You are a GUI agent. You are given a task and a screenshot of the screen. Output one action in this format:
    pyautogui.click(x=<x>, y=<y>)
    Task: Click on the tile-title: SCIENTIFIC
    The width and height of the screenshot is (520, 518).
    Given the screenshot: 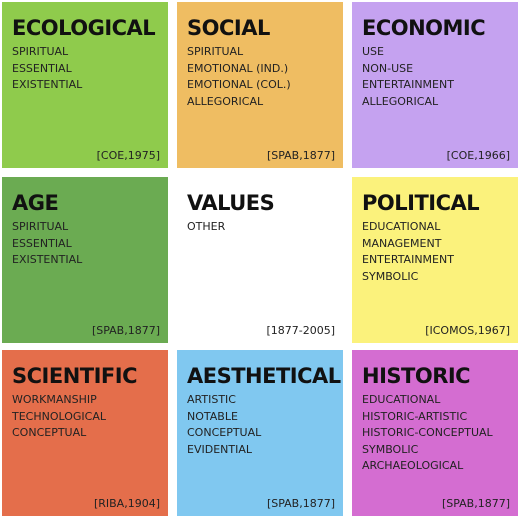 What is the action you would take?
    pyautogui.click(x=74, y=376)
    